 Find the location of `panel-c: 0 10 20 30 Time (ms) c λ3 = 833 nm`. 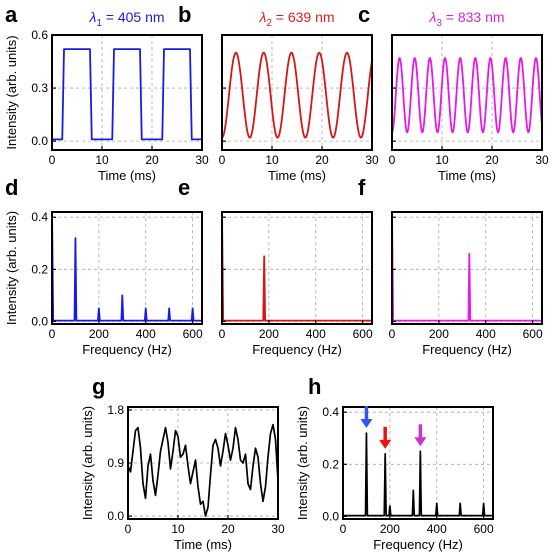

panel-c: 0 10 20 30 Time (ms) c λ3 = 833 nm is located at coordinates (453, 92).